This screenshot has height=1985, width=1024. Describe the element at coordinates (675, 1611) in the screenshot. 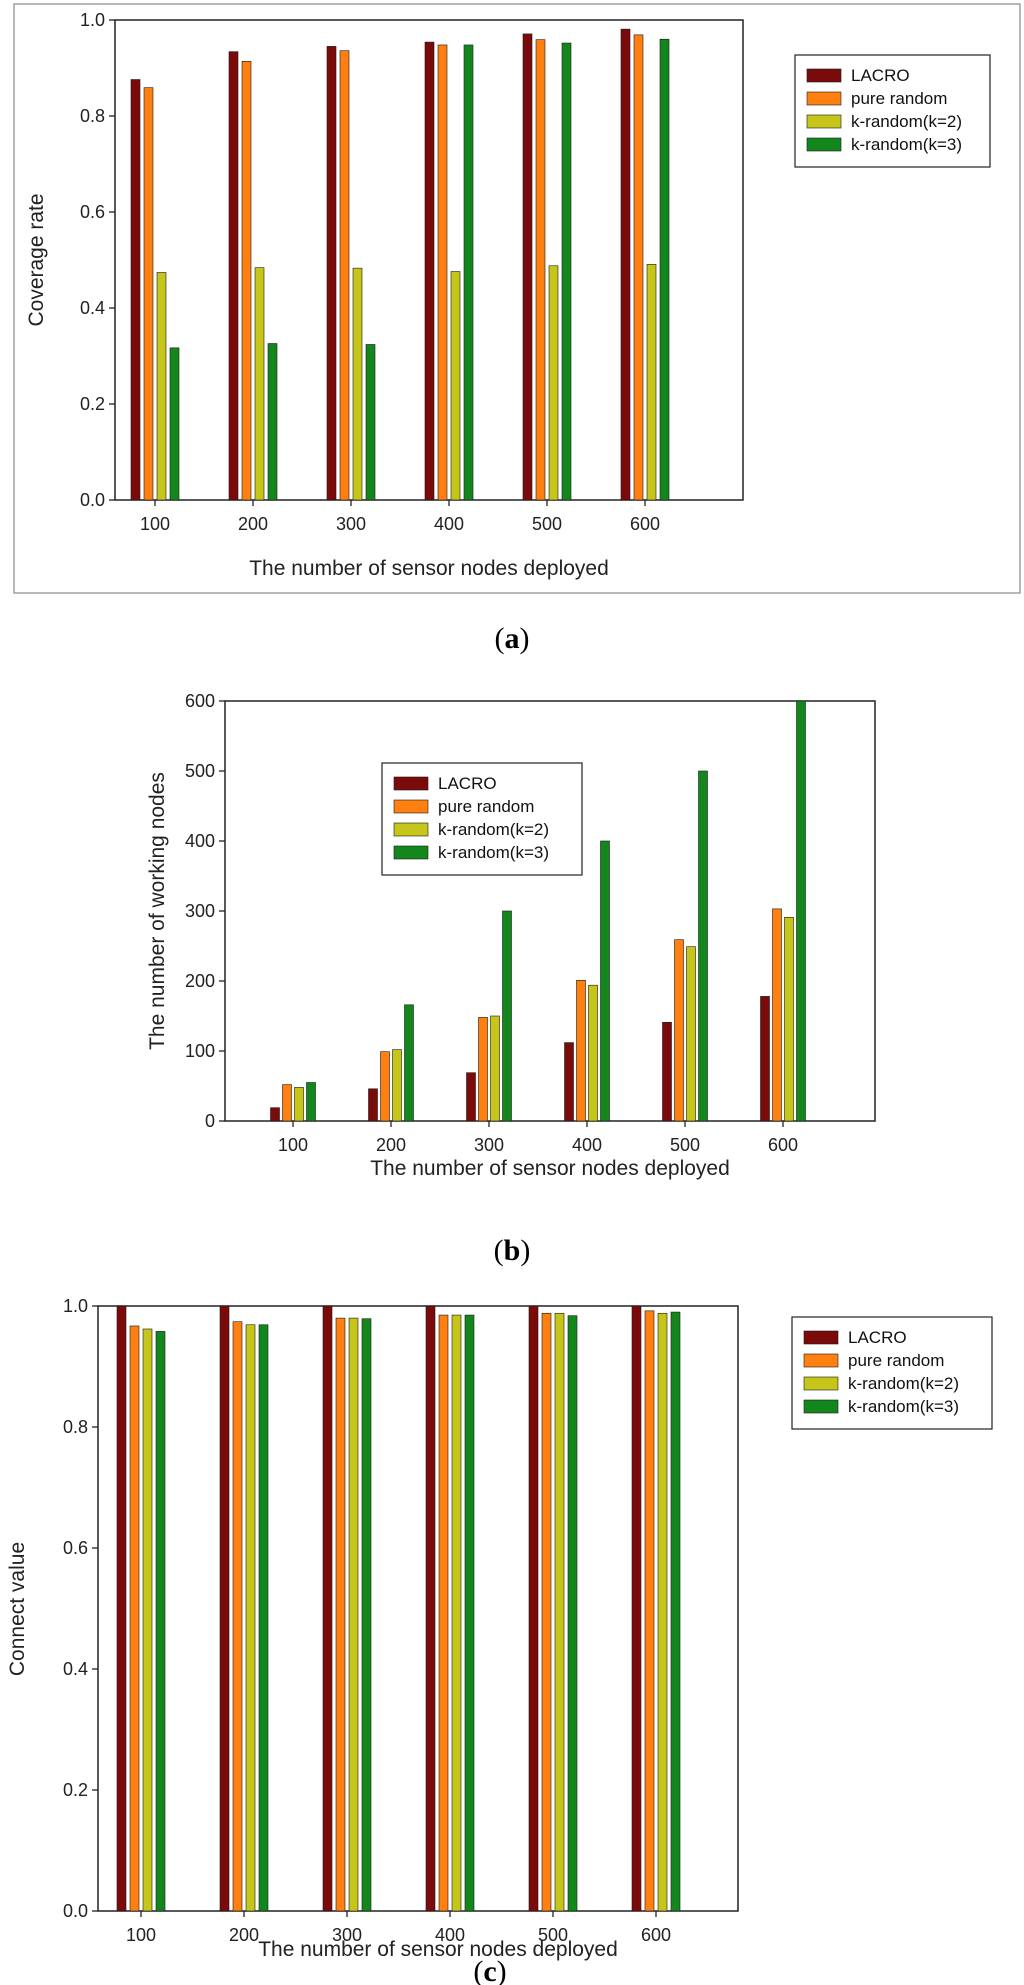

I see `bar-k-random-k-3--600` at that location.